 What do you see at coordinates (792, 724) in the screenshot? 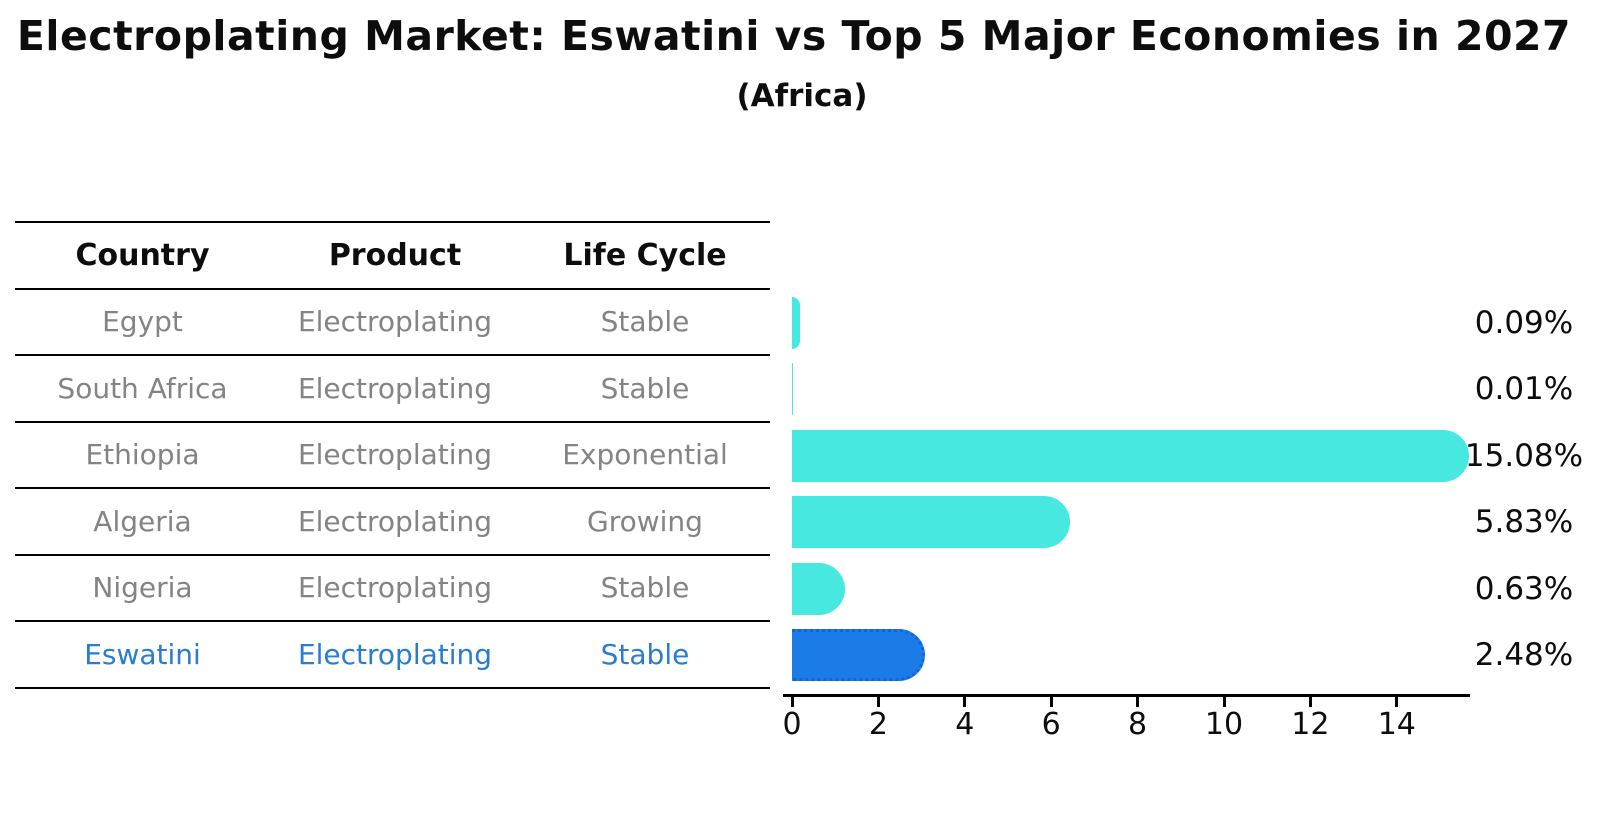
I see `x-axis-tick-label: 0` at bounding box center [792, 724].